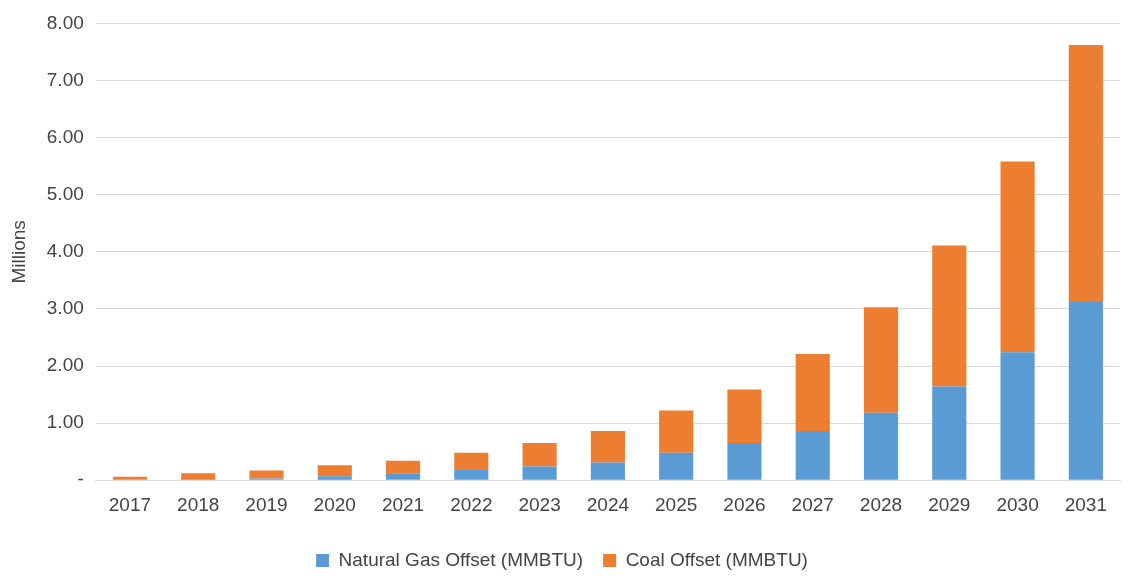  I want to click on x-tick-label: 2024, so click(608, 504).